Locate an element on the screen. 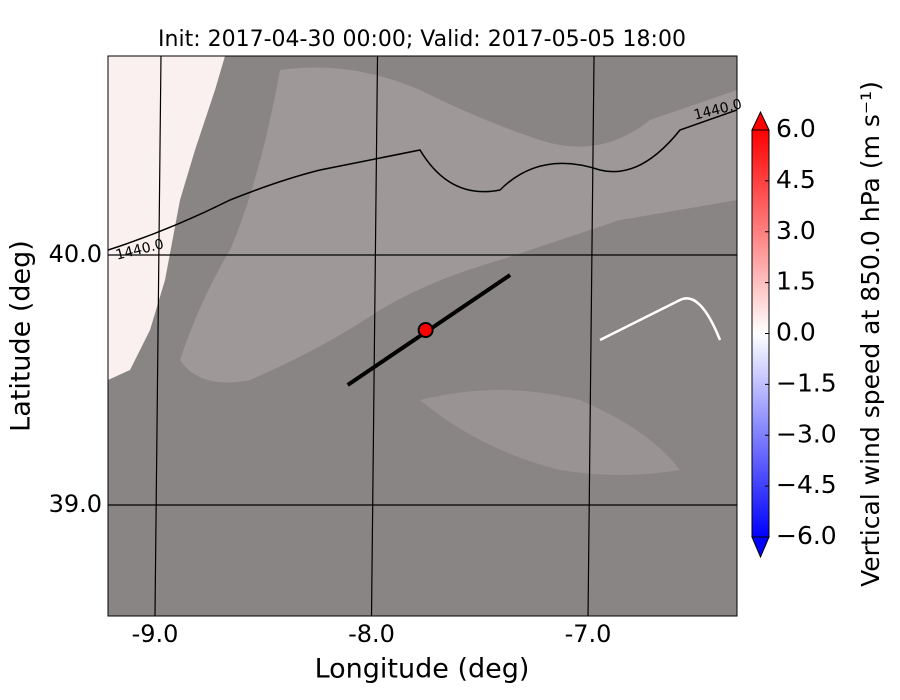  x-tick-label: -9.0 is located at coordinates (155, 634).